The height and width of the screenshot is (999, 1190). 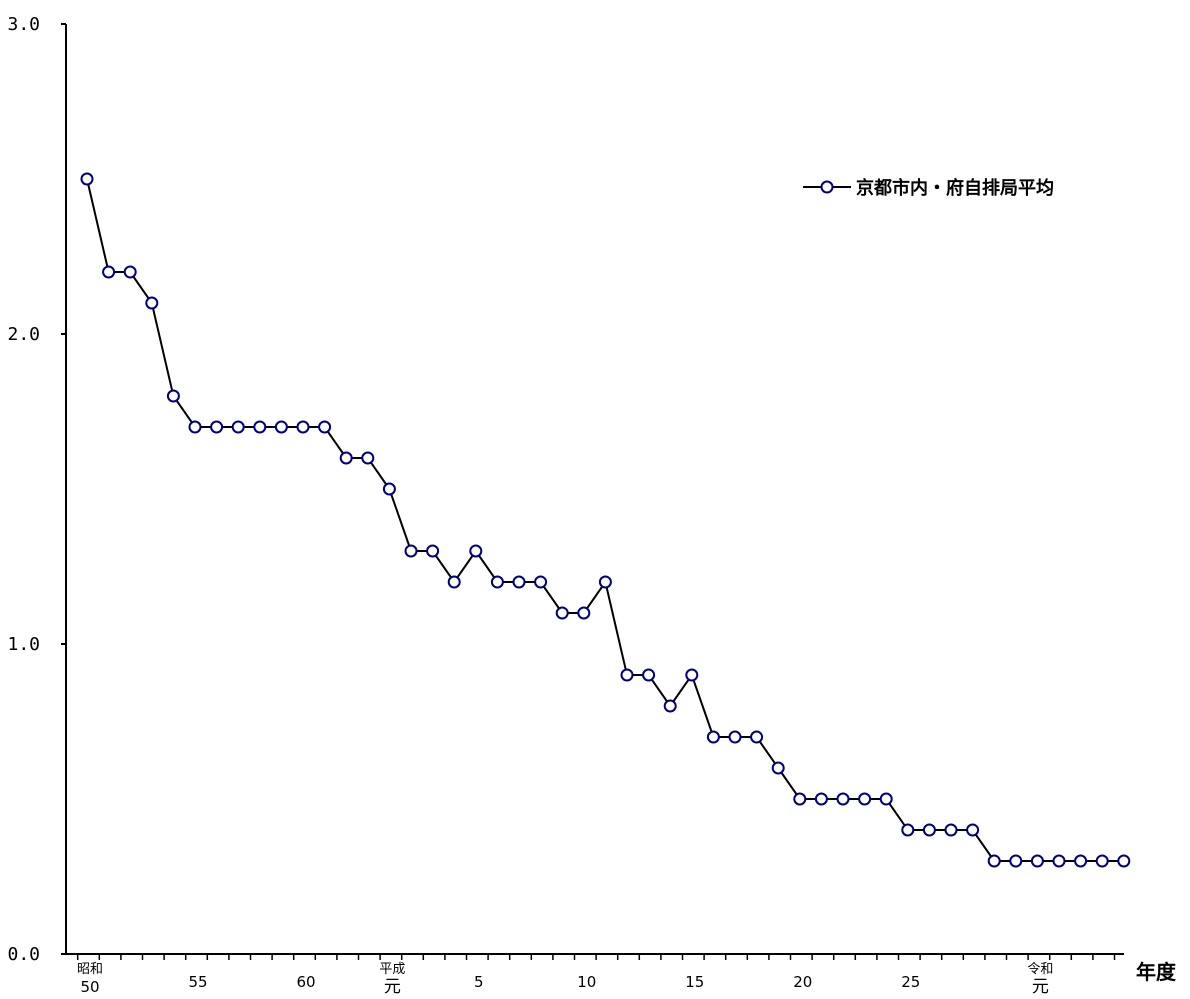 What do you see at coordinates (1156, 972) in the screenshot?
I see `x-axis-label: 年度` at bounding box center [1156, 972].